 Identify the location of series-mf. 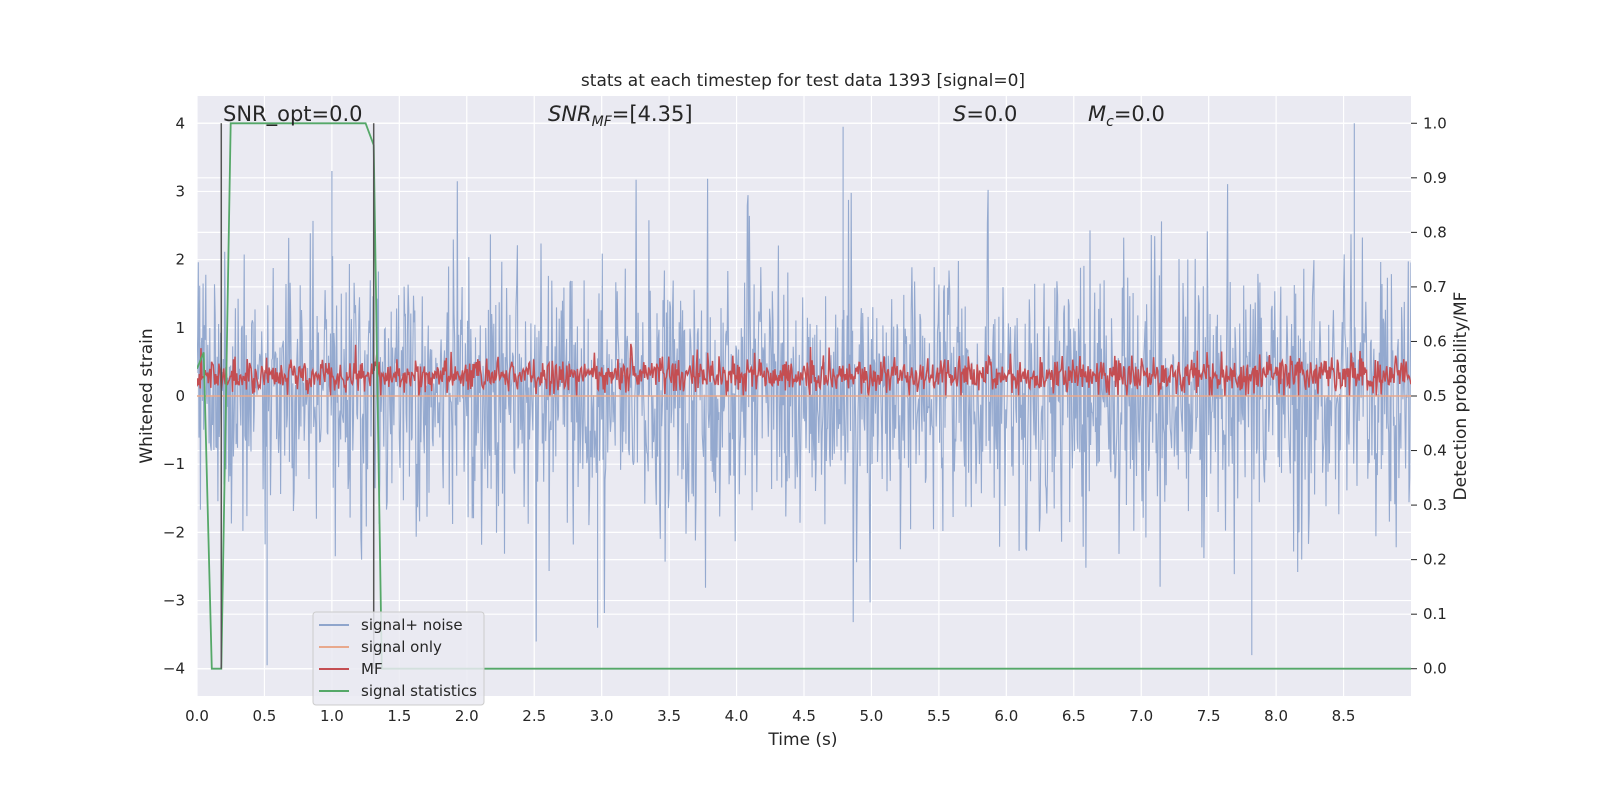
(804, 369).